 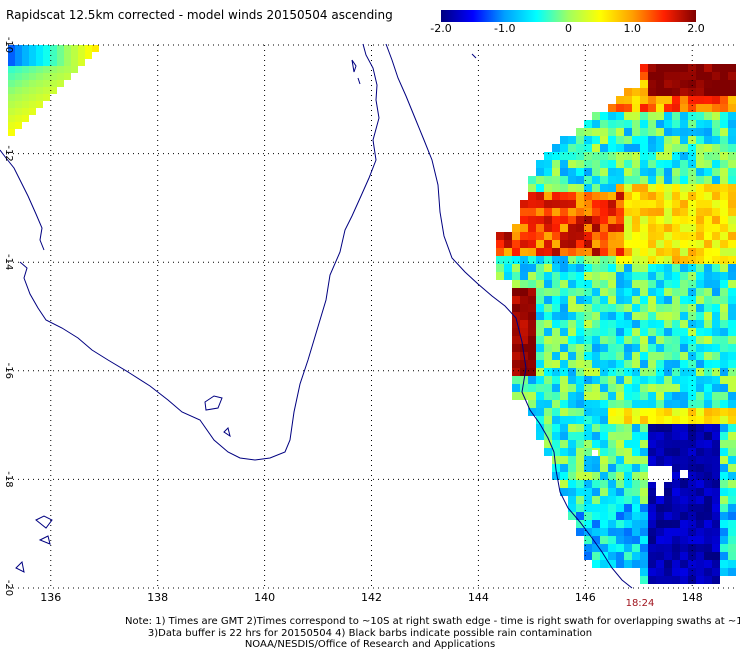 What do you see at coordinates (632, 28) in the screenshot?
I see `colorbar-tick-label: 1.0` at bounding box center [632, 28].